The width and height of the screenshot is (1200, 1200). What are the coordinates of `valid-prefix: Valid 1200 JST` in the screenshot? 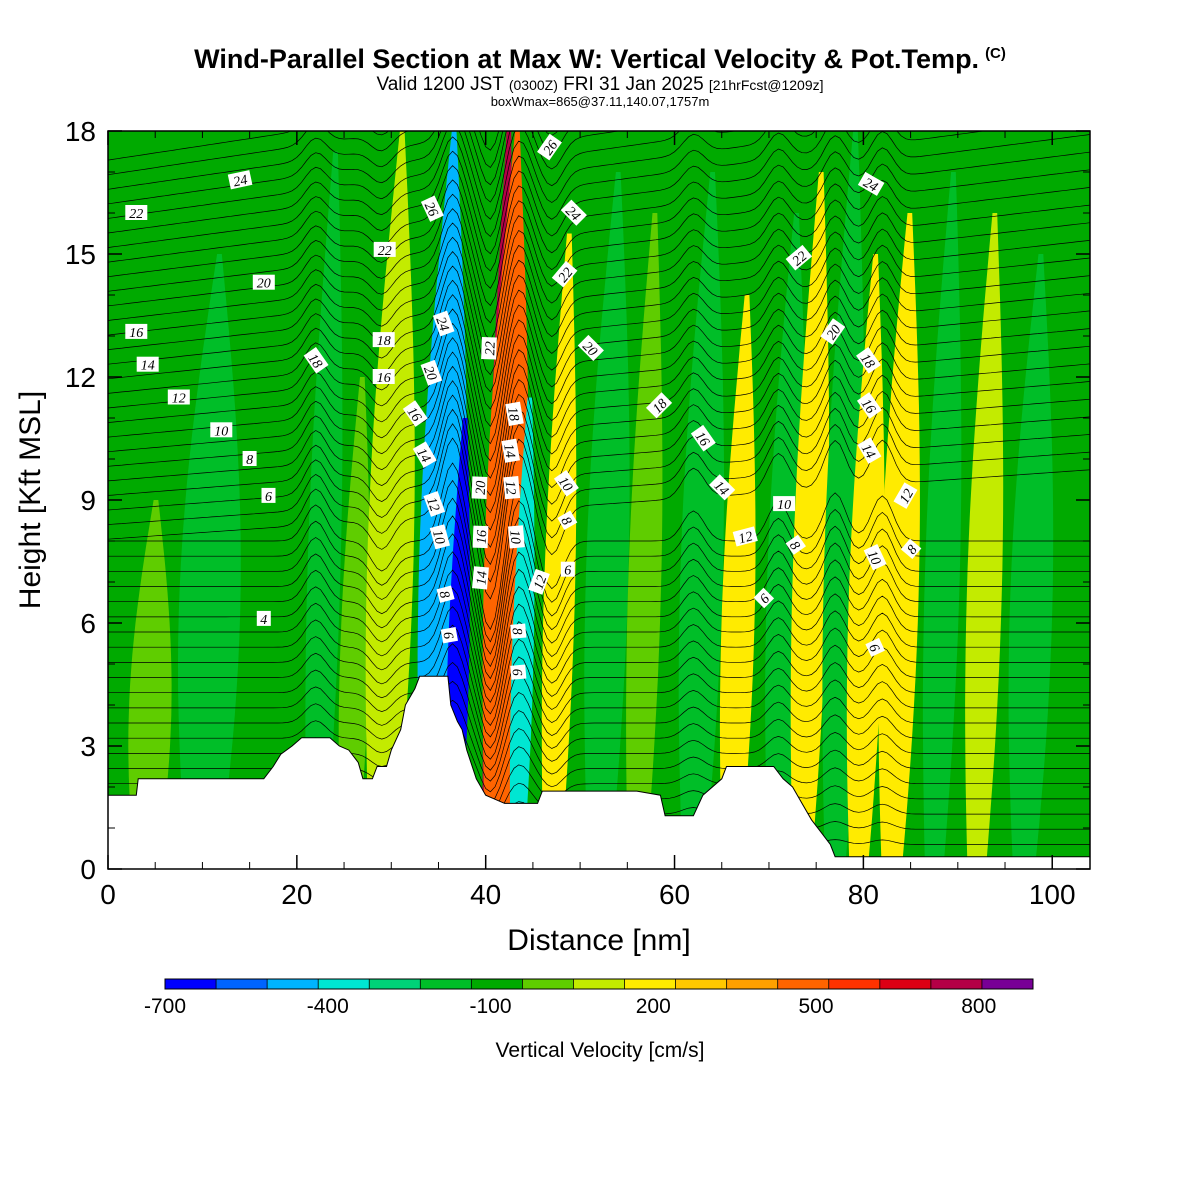 It's located at (440, 84).